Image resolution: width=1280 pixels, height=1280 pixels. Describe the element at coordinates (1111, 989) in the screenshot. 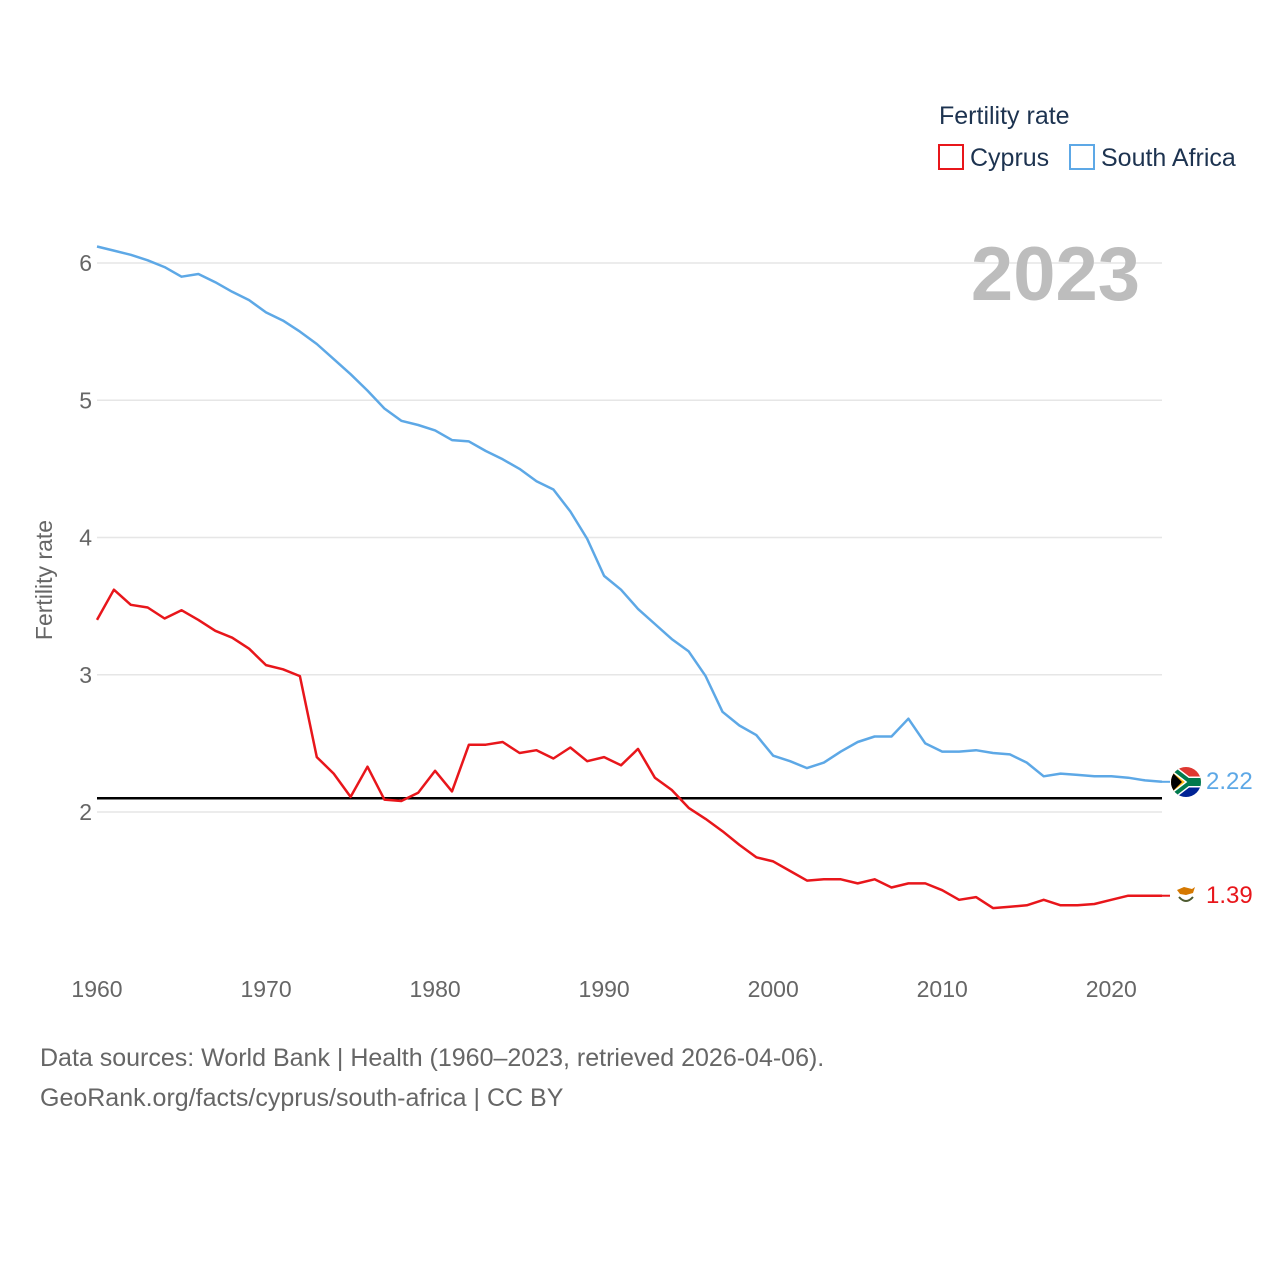

I see `x-tick-2020: 2020` at that location.